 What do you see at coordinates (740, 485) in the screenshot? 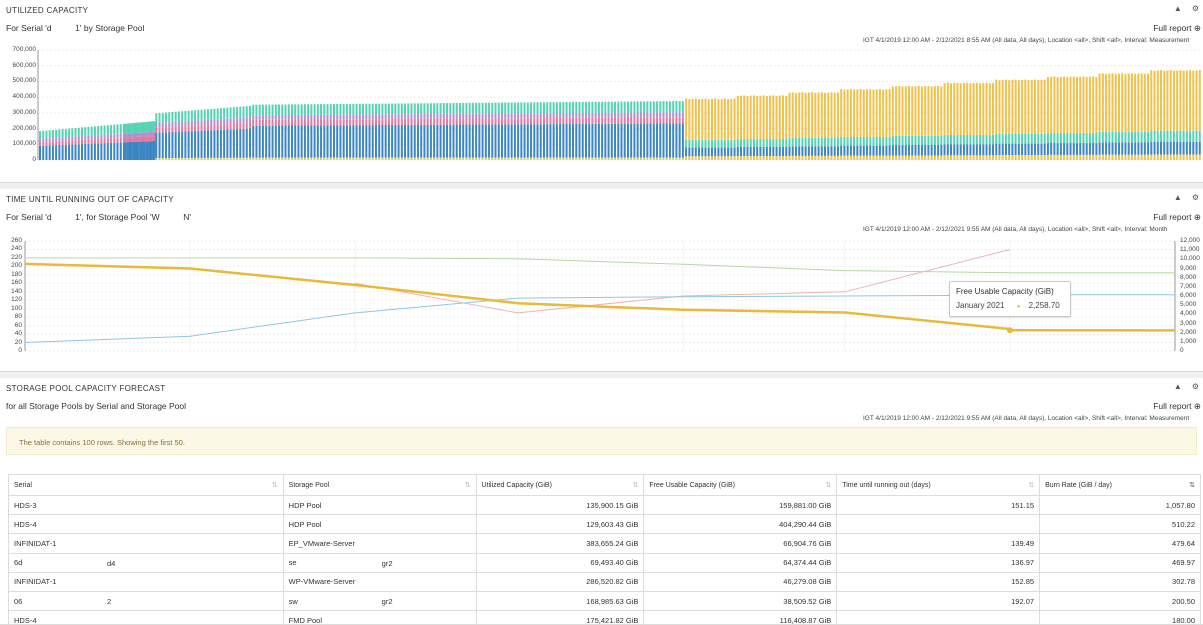
I see `column-header: Free Usable Capacity (GiB) ⇅` at bounding box center [740, 485].